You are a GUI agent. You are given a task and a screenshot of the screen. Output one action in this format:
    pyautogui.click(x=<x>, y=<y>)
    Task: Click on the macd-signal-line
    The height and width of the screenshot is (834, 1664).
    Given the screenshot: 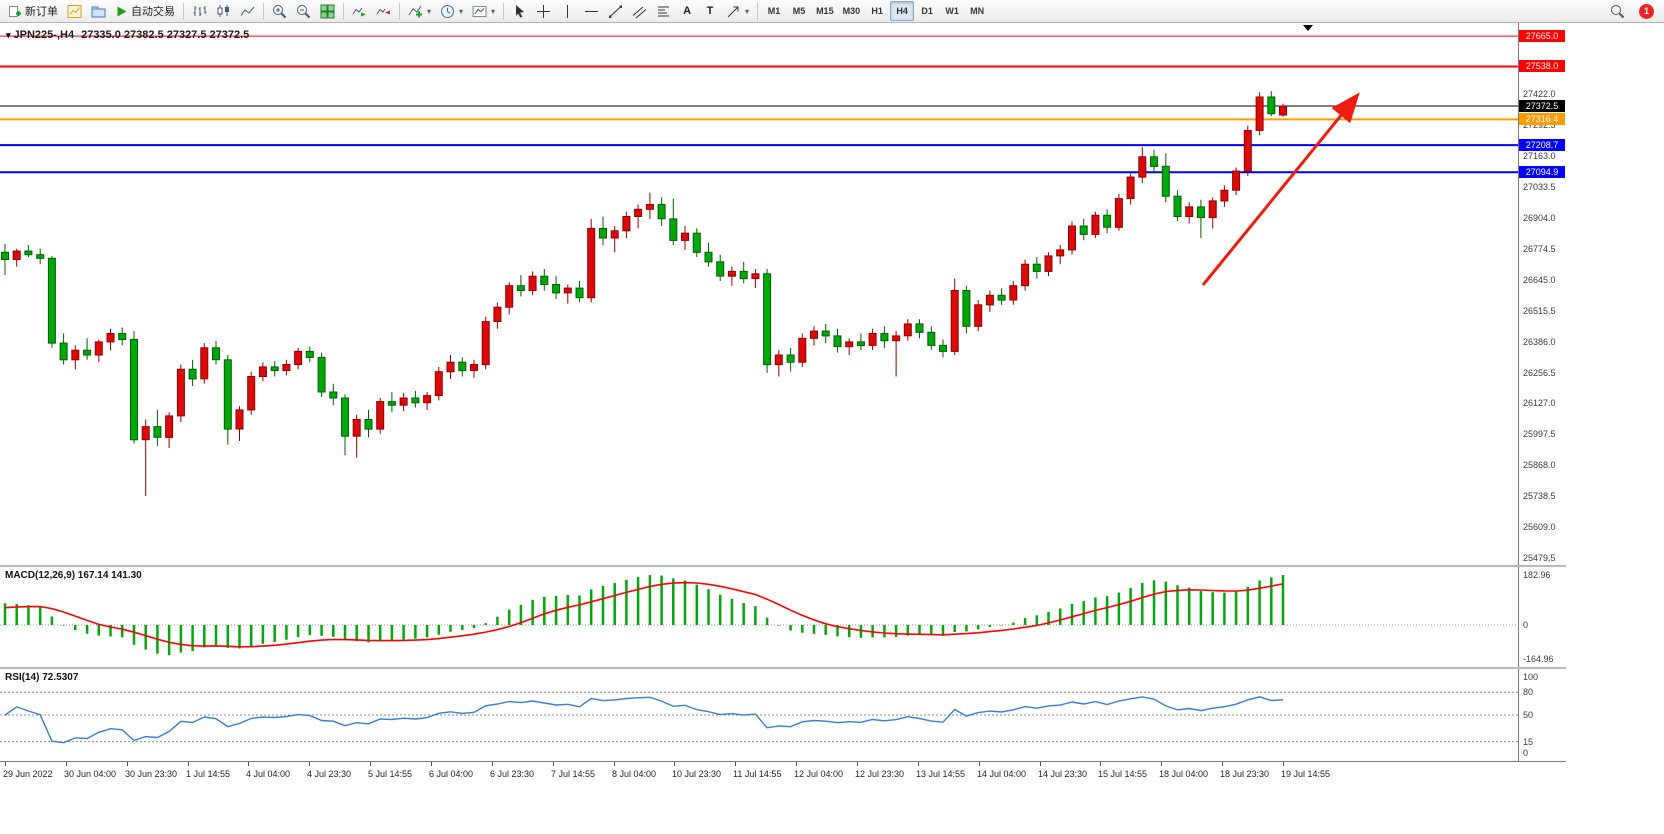 What is the action you would take?
    pyautogui.click(x=644, y=614)
    